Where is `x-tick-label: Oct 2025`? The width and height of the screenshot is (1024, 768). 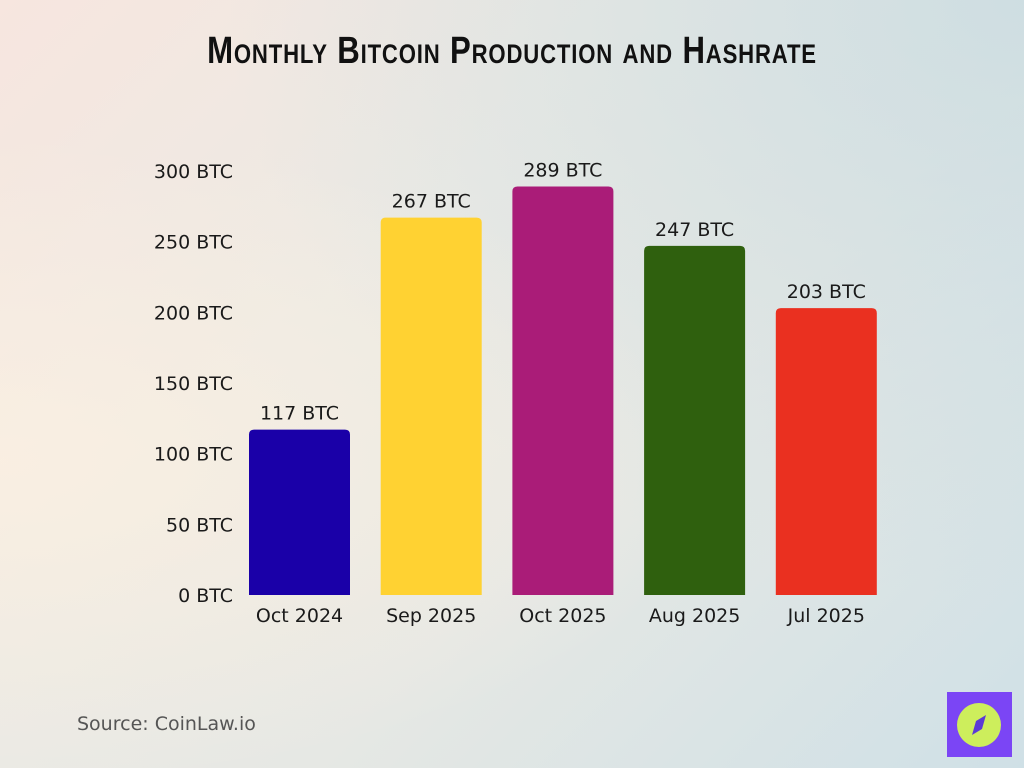
x-tick-label: Oct 2025 is located at coordinates (562, 616).